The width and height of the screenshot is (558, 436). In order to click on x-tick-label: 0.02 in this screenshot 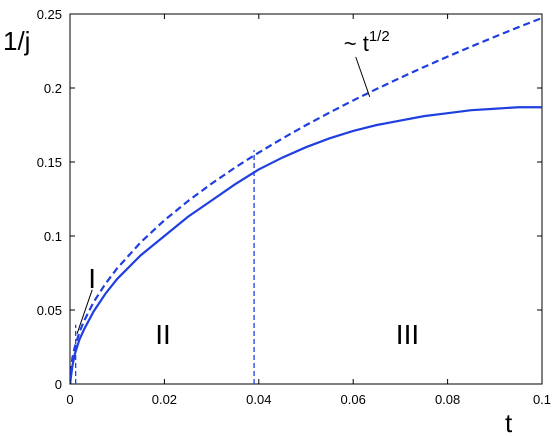, I will do `click(164, 399)`.